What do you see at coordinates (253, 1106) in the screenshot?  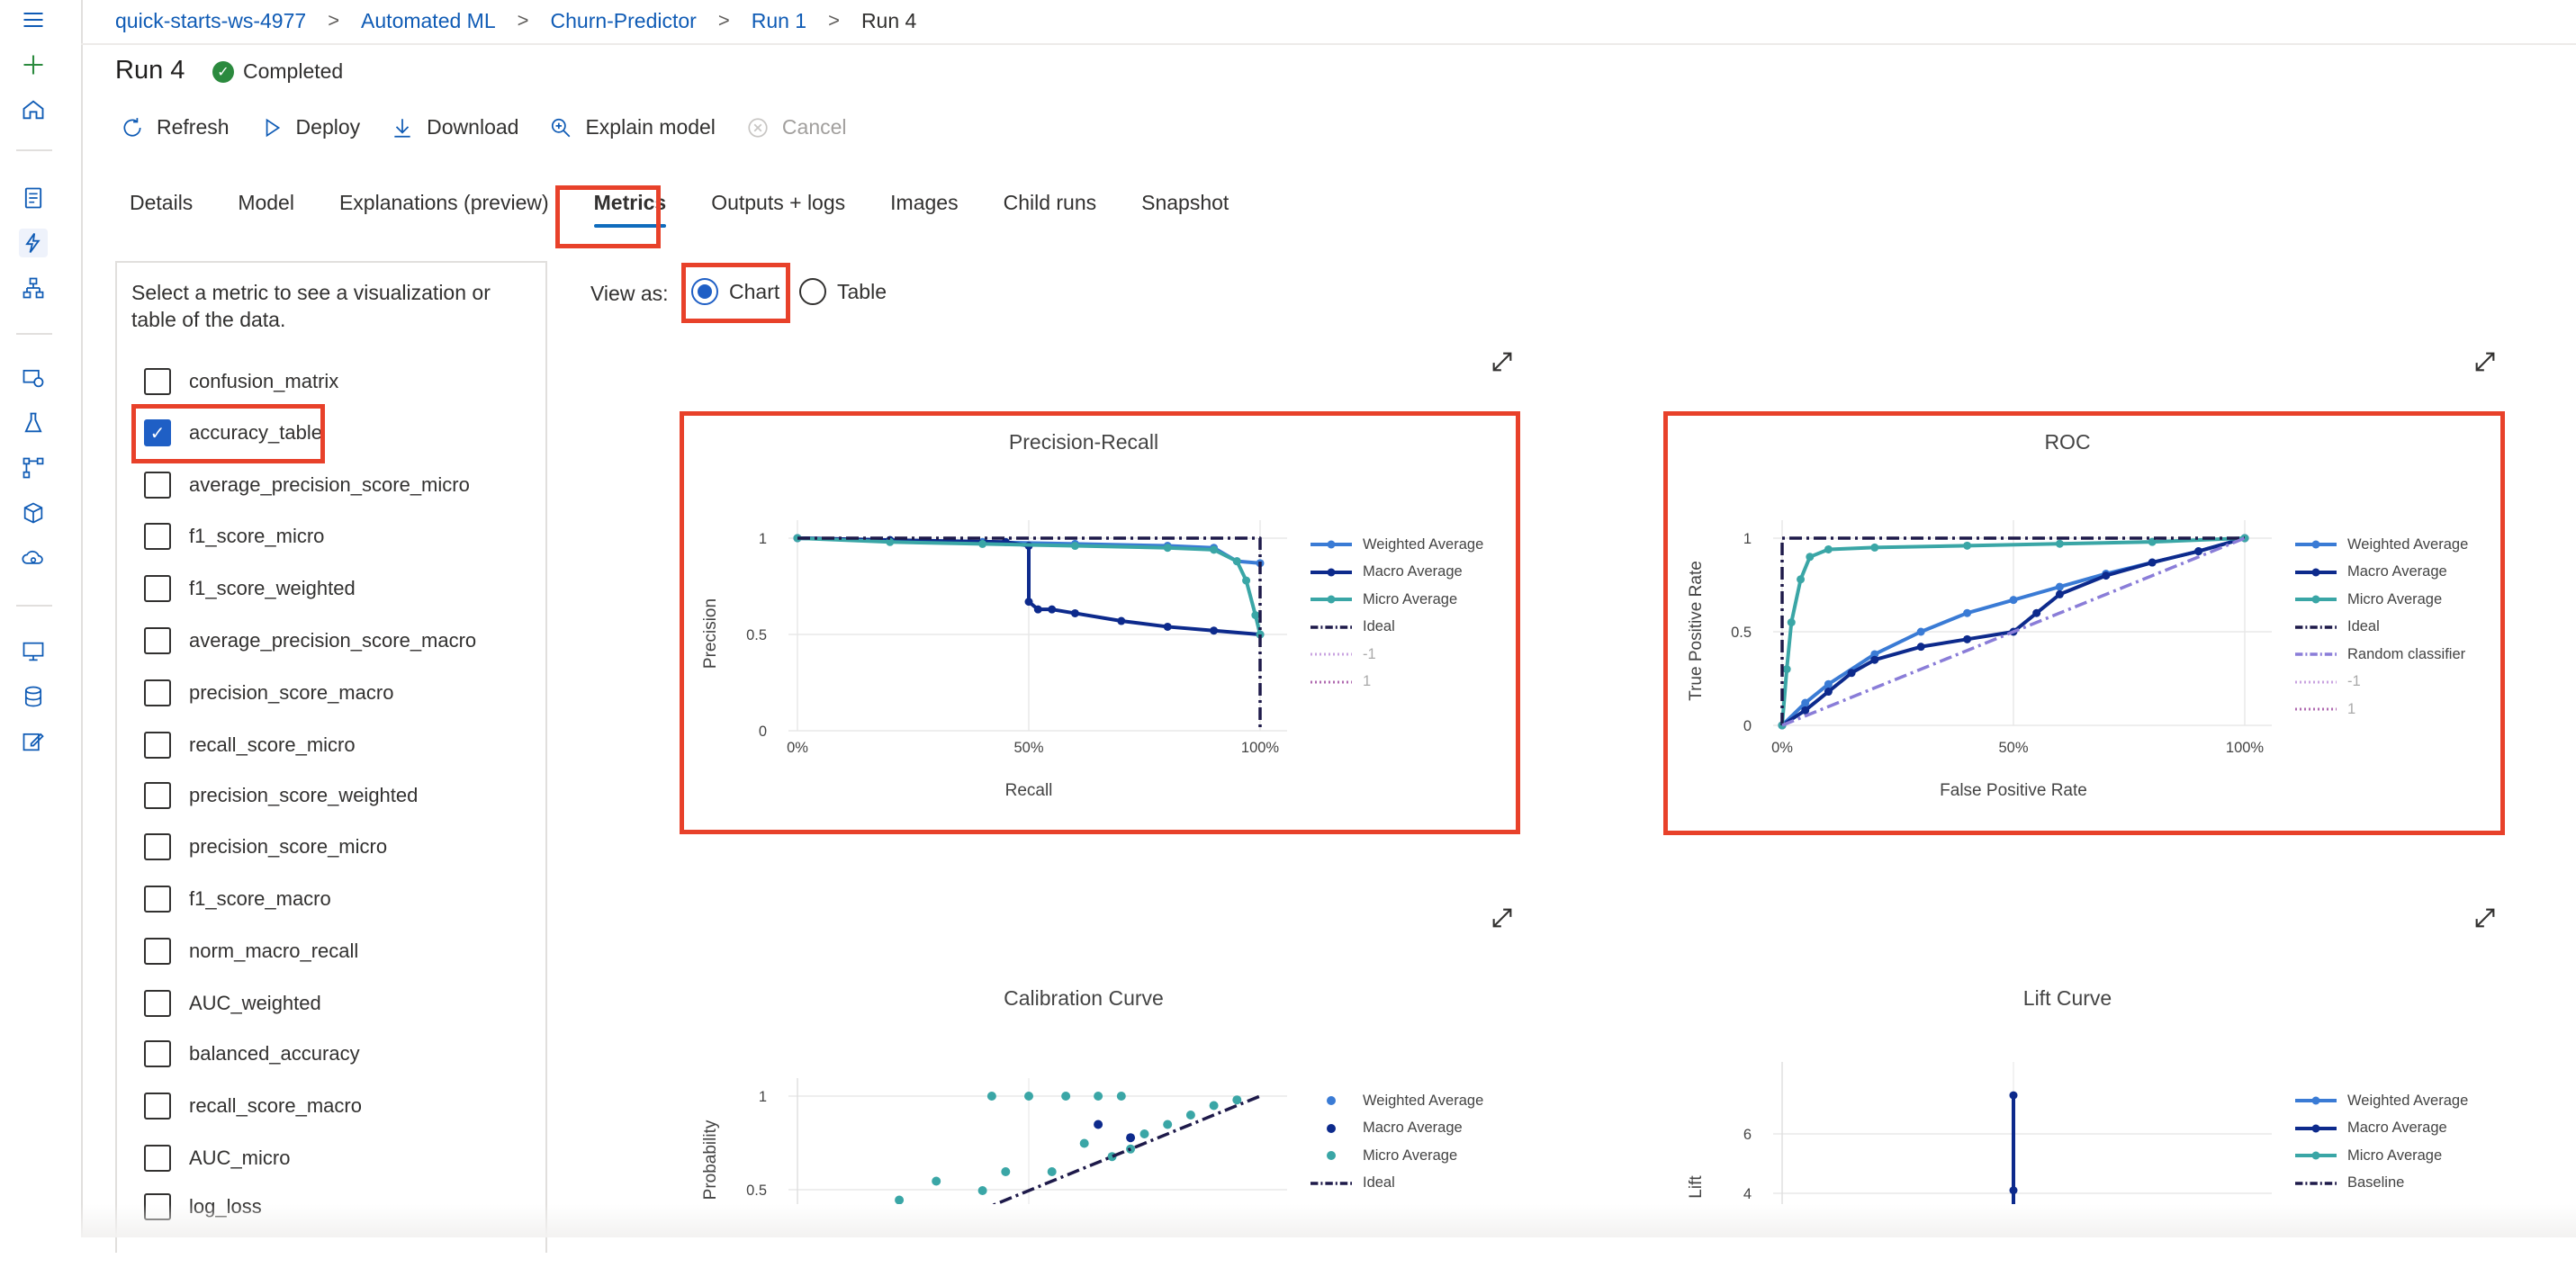 I see `metric-item: recall_score_macro` at bounding box center [253, 1106].